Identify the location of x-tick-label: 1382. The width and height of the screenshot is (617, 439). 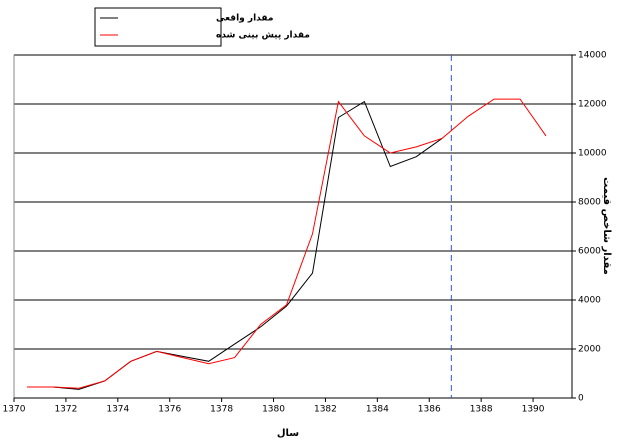
(325, 410).